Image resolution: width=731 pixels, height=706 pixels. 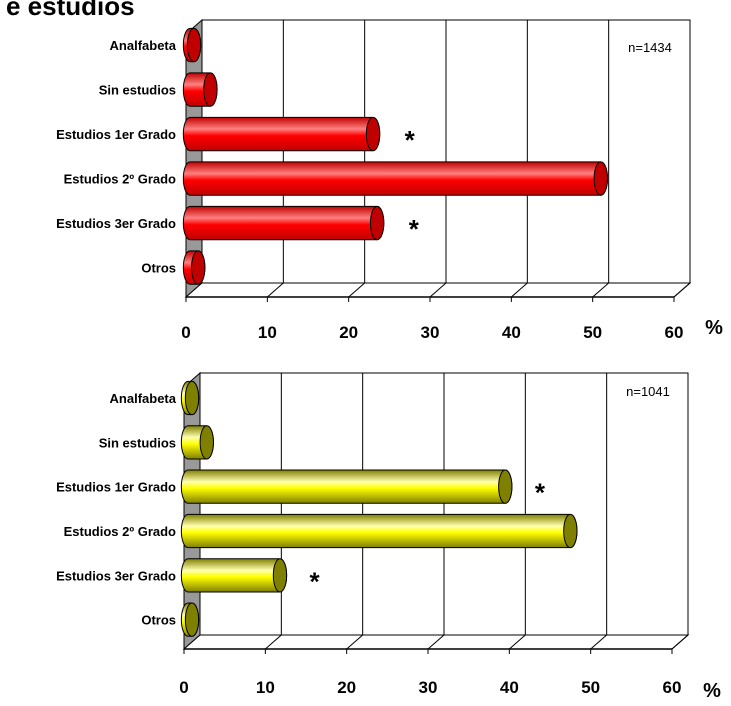 What do you see at coordinates (70, 10) in the screenshot?
I see `page-title: e estudios` at bounding box center [70, 10].